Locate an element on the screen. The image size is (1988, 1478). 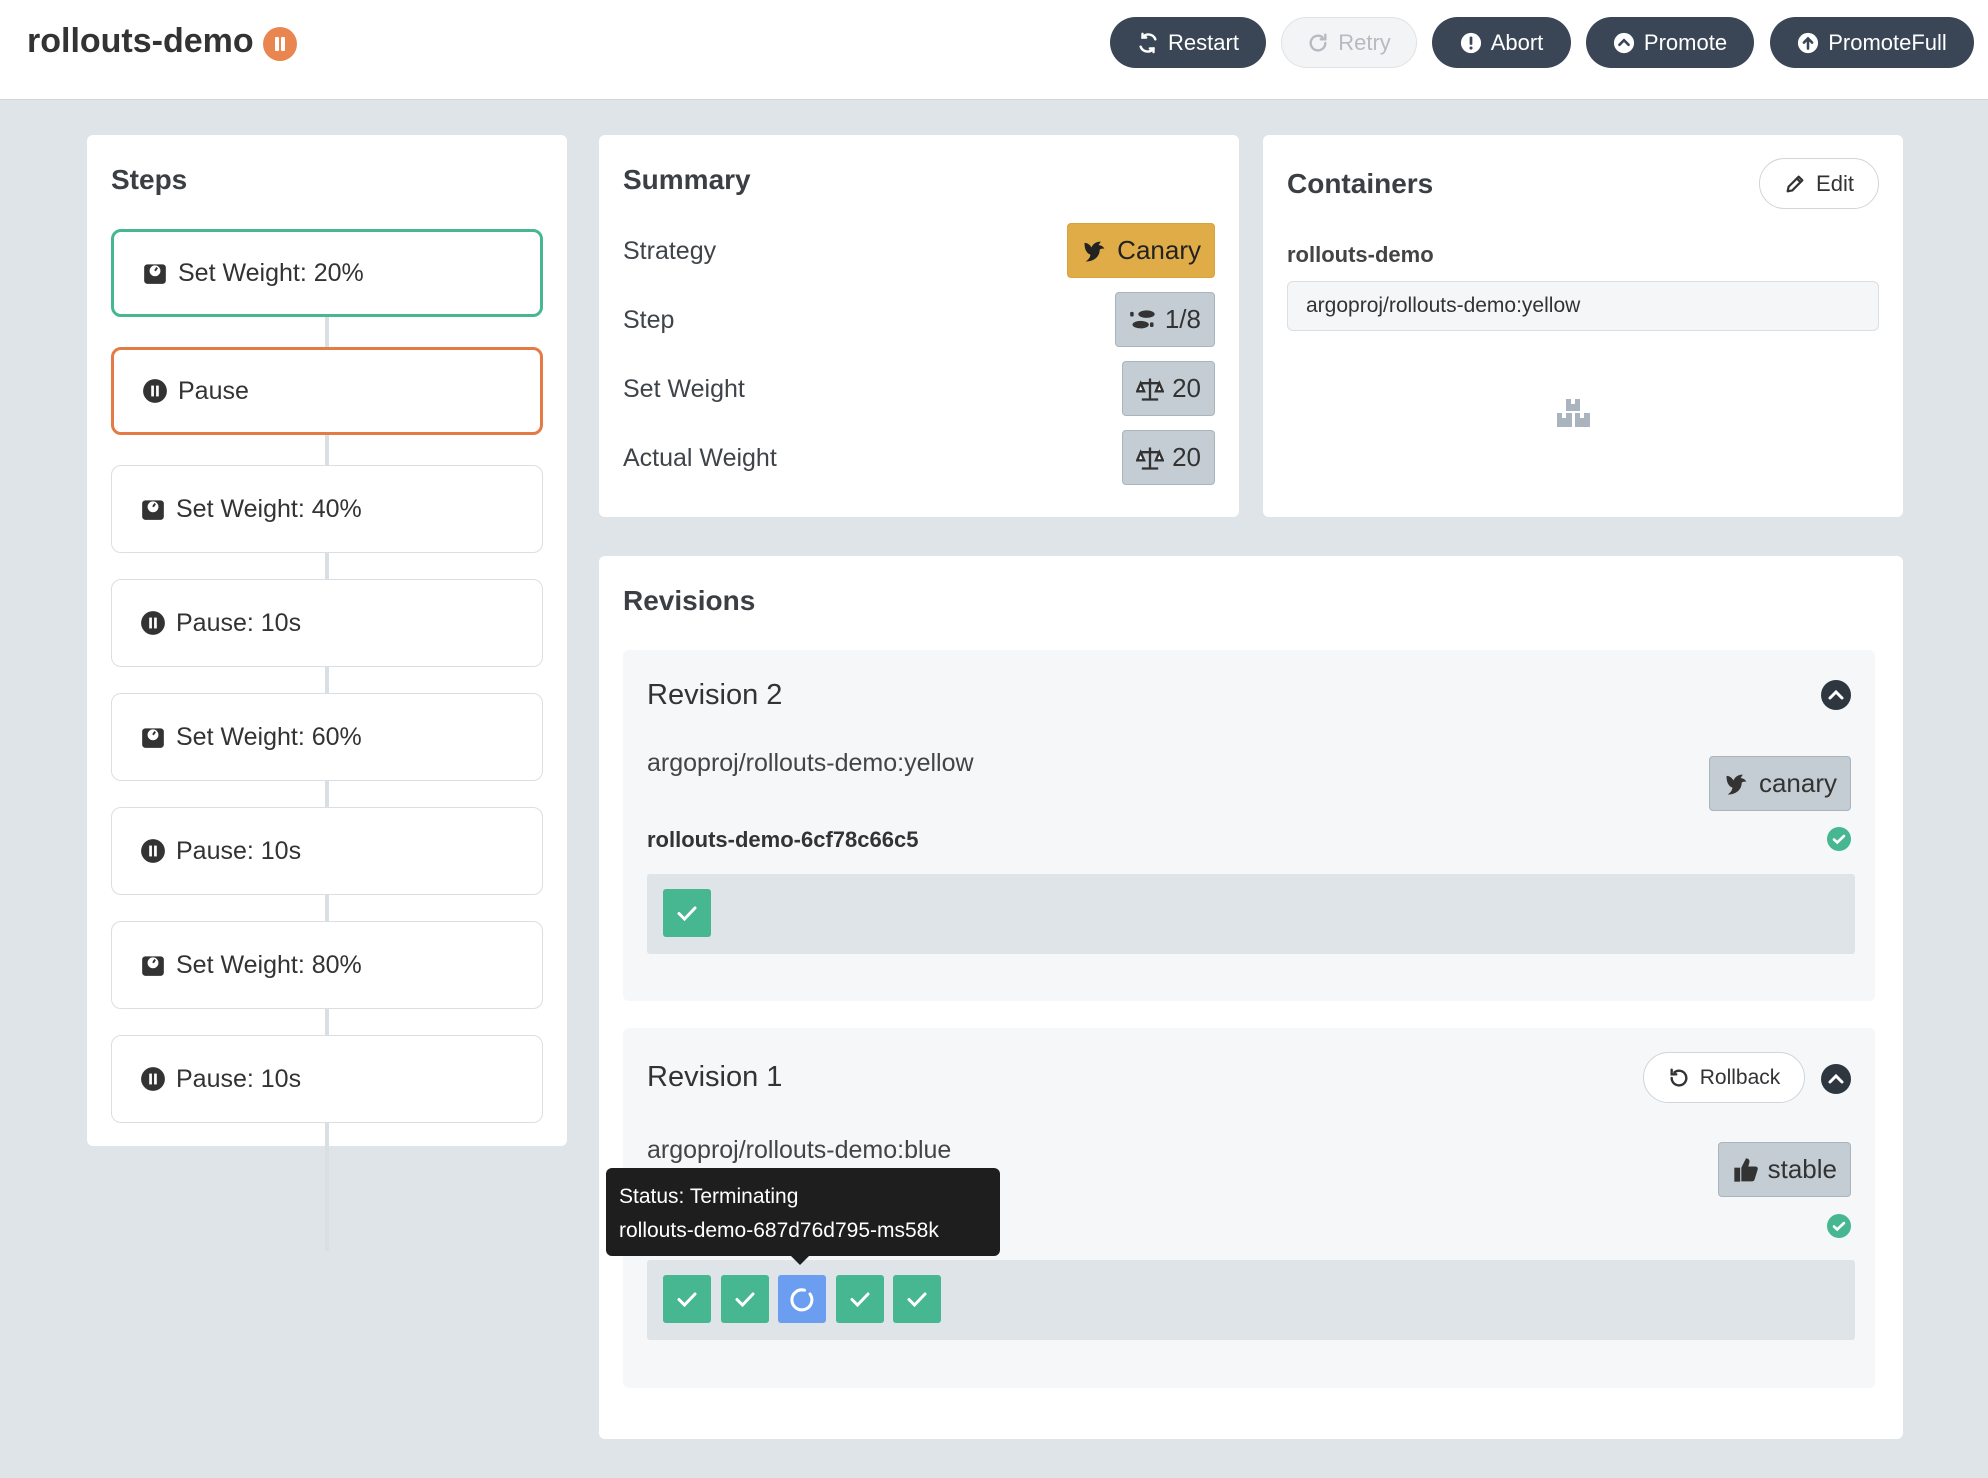
spinner-icon is located at coordinates (802, 1300).